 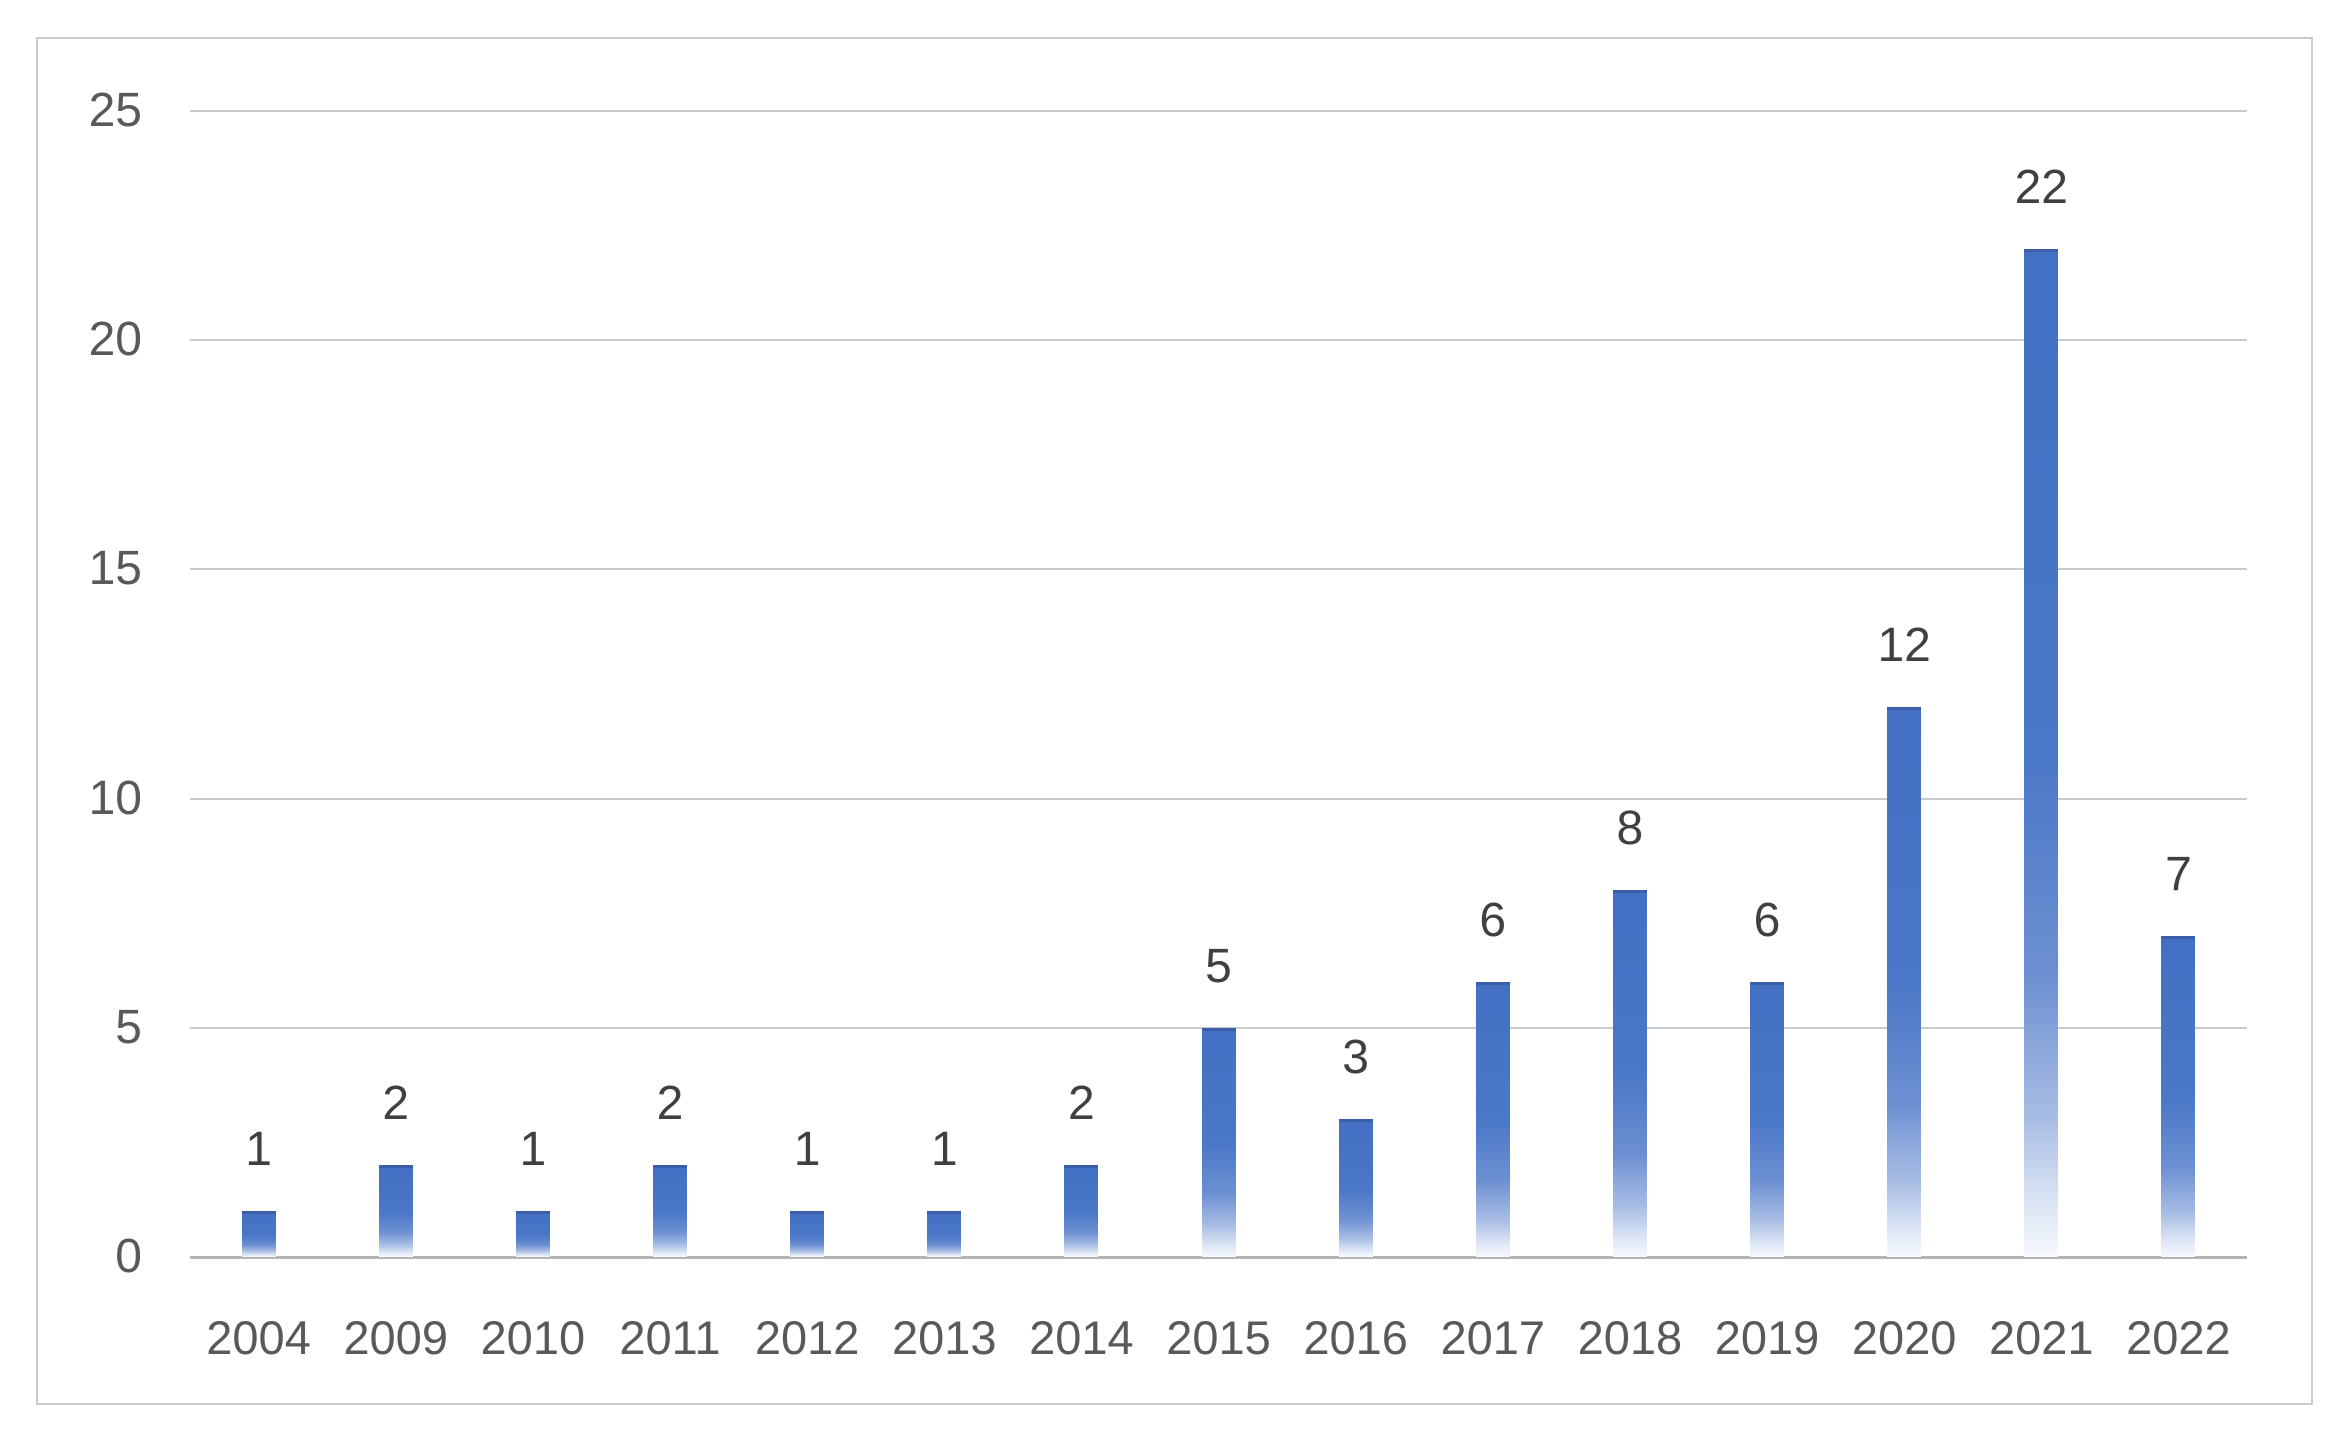 I want to click on data-label-2022: 7, so click(x=2178, y=875).